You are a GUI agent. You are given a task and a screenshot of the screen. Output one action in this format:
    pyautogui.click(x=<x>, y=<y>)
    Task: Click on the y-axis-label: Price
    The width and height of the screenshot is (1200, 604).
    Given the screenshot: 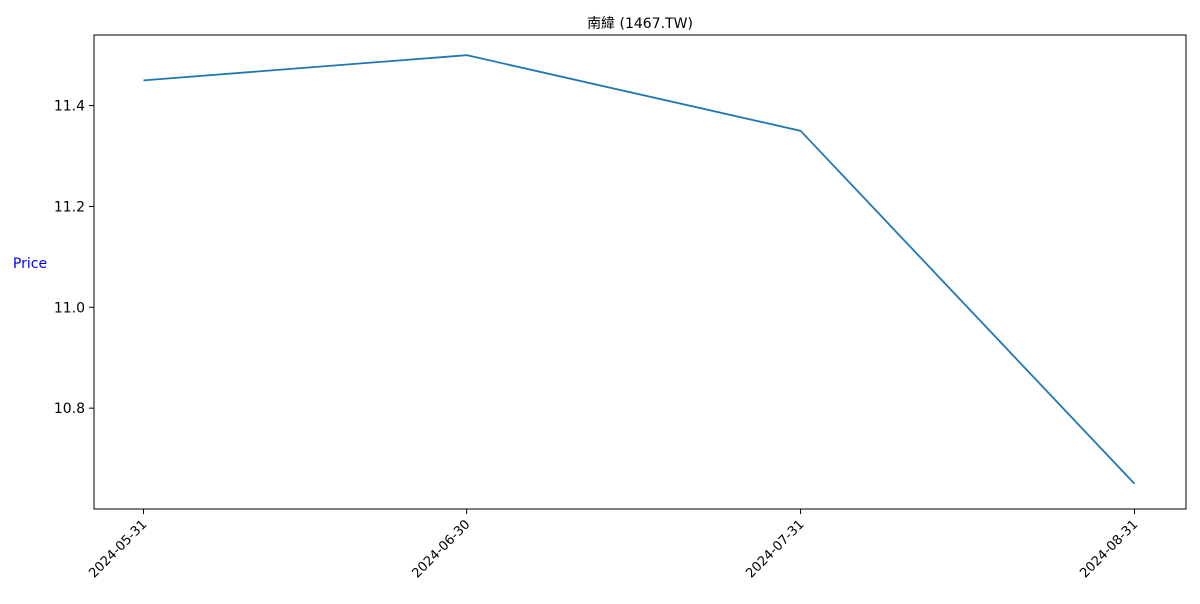 What is the action you would take?
    pyautogui.click(x=30, y=264)
    